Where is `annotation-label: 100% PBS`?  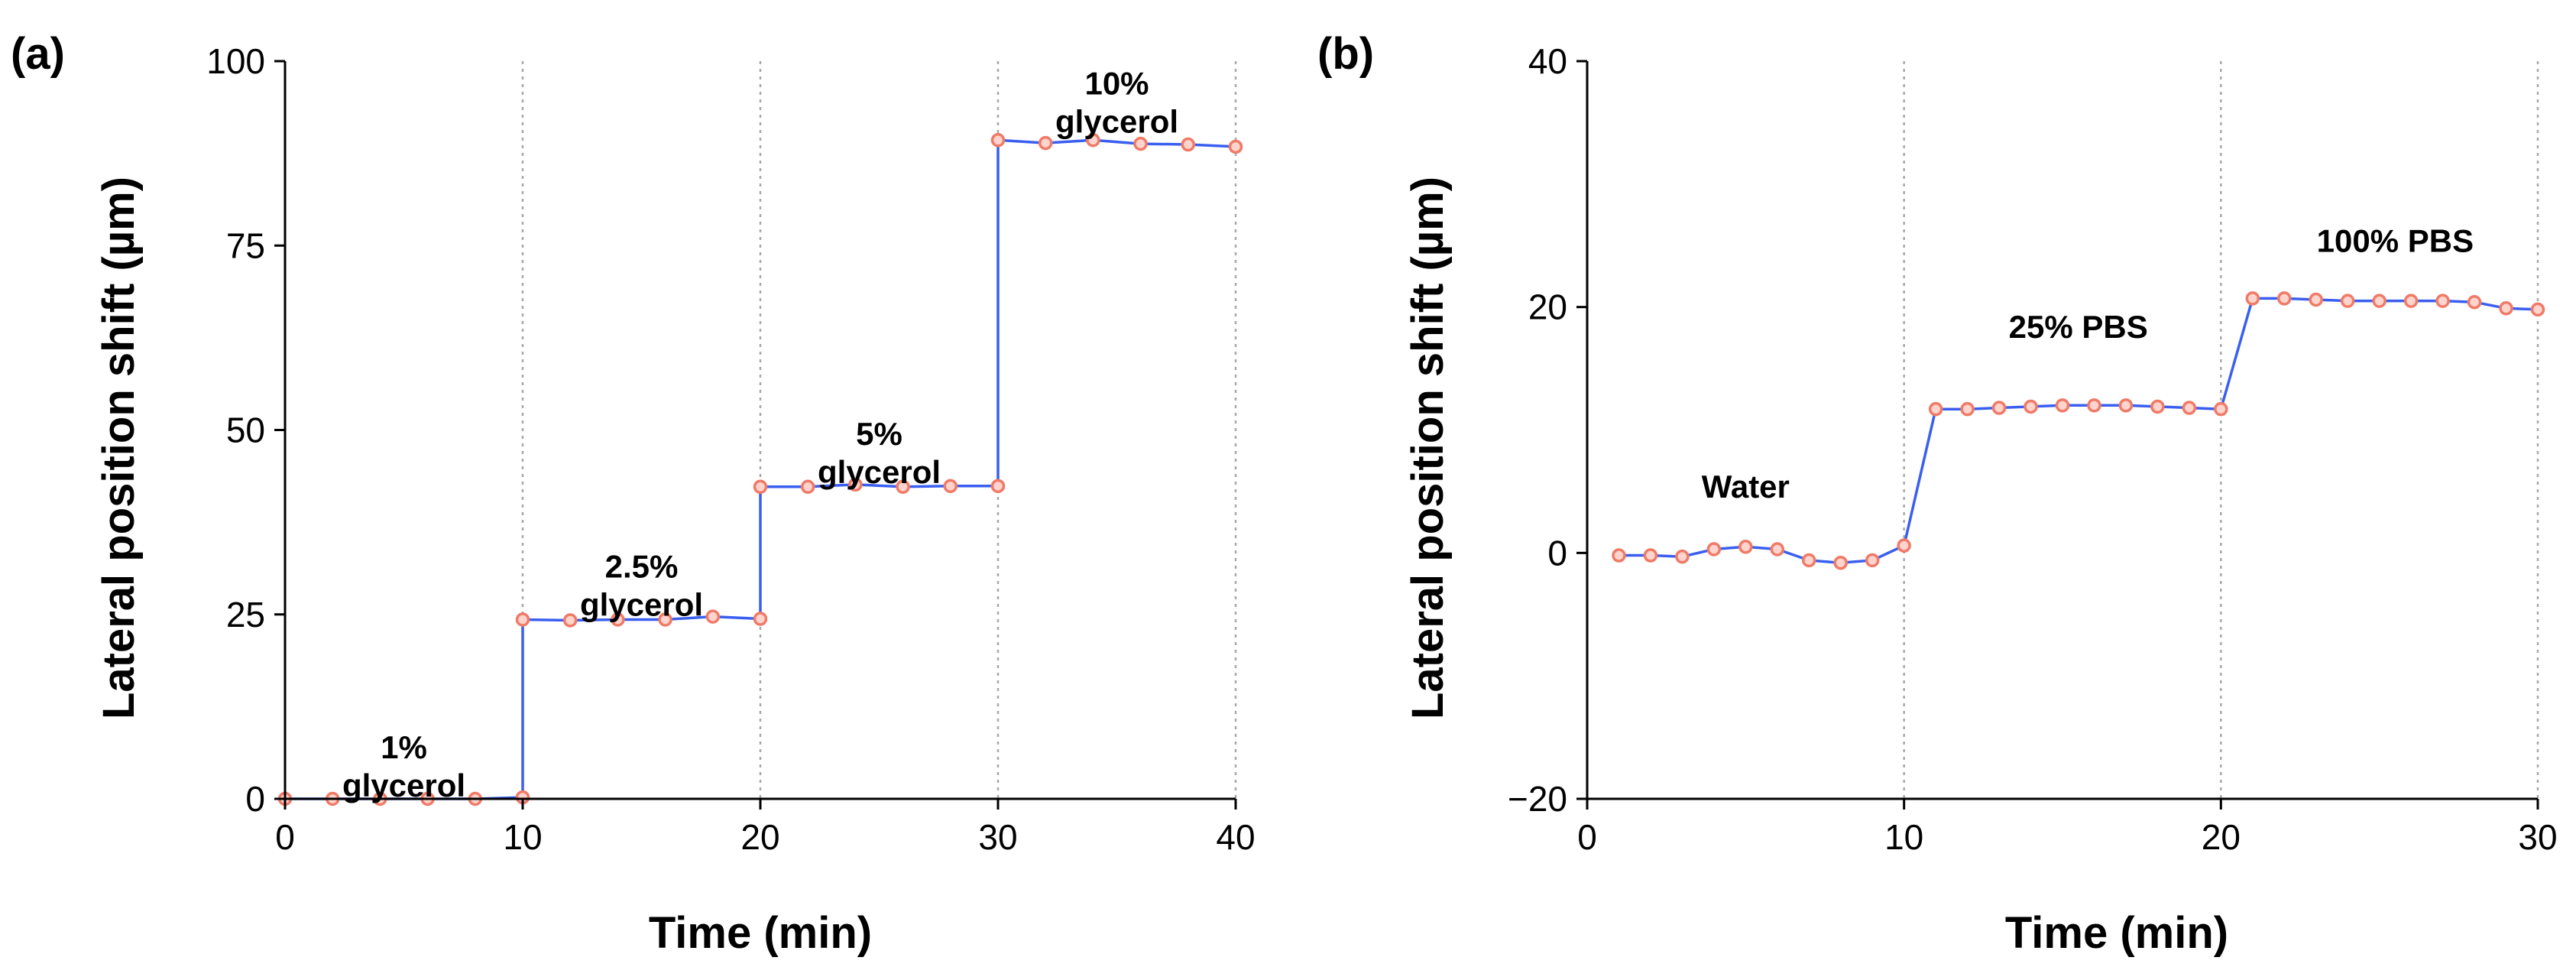
annotation-label: 100% PBS is located at coordinates (2396, 240).